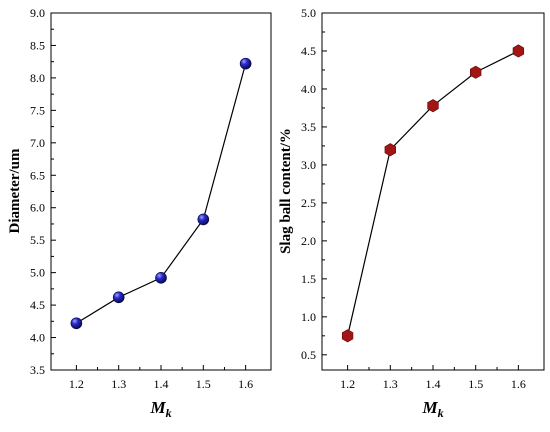 Image resolution: width=550 pixels, height=432 pixels. I want to click on slag-y-tick-label: 1.5, so click(308, 279).